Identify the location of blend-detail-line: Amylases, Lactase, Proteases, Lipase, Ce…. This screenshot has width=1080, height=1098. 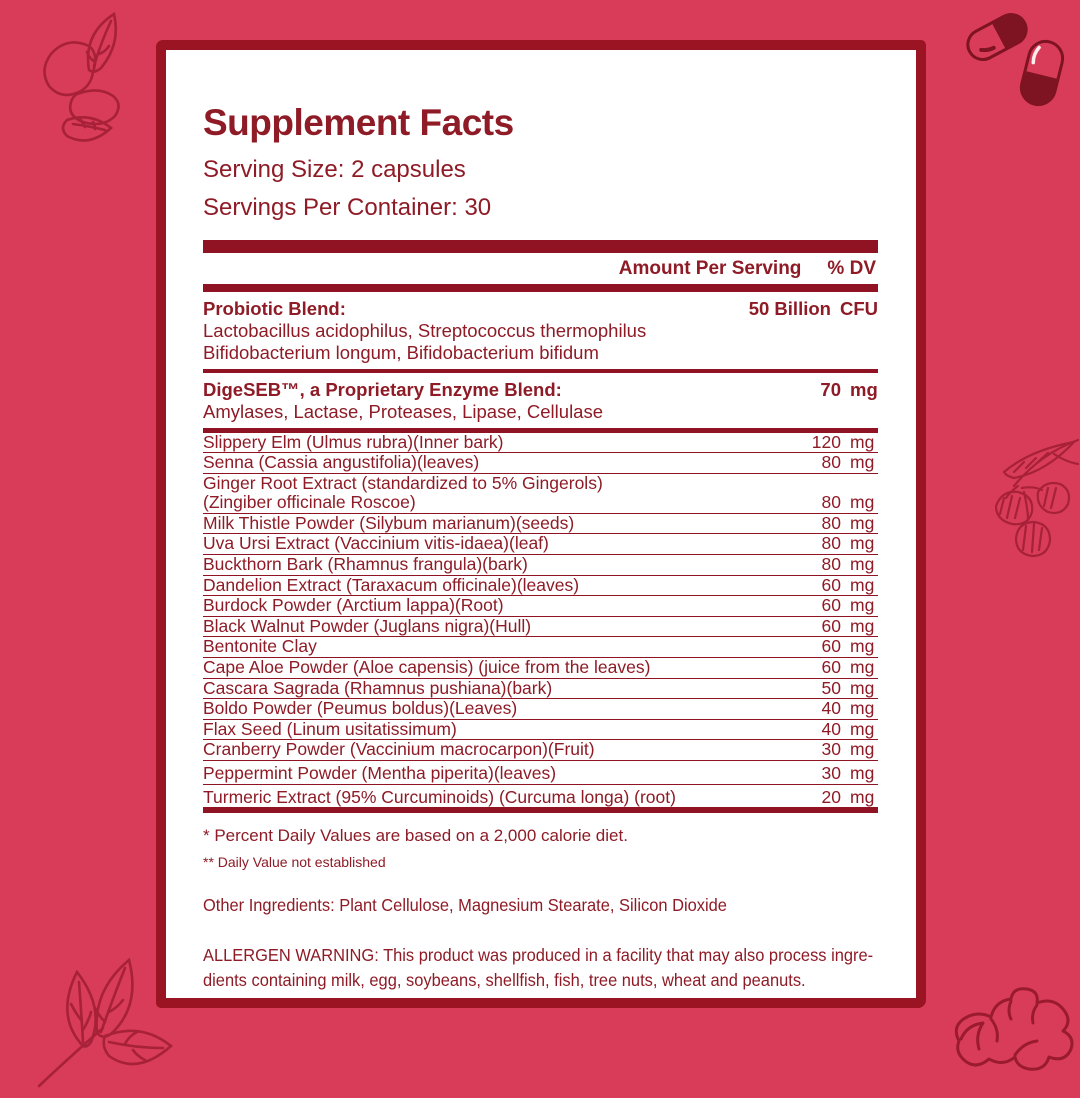
(403, 411).